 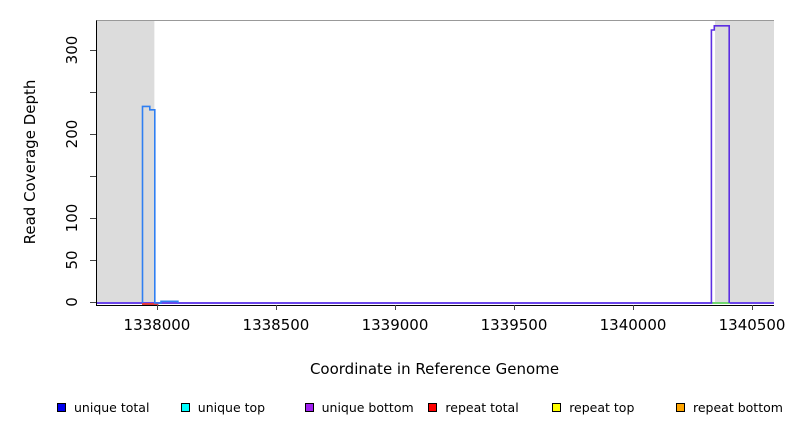 What do you see at coordinates (514, 325) in the screenshot?
I see `x-axis-tick-label: 1339500` at bounding box center [514, 325].